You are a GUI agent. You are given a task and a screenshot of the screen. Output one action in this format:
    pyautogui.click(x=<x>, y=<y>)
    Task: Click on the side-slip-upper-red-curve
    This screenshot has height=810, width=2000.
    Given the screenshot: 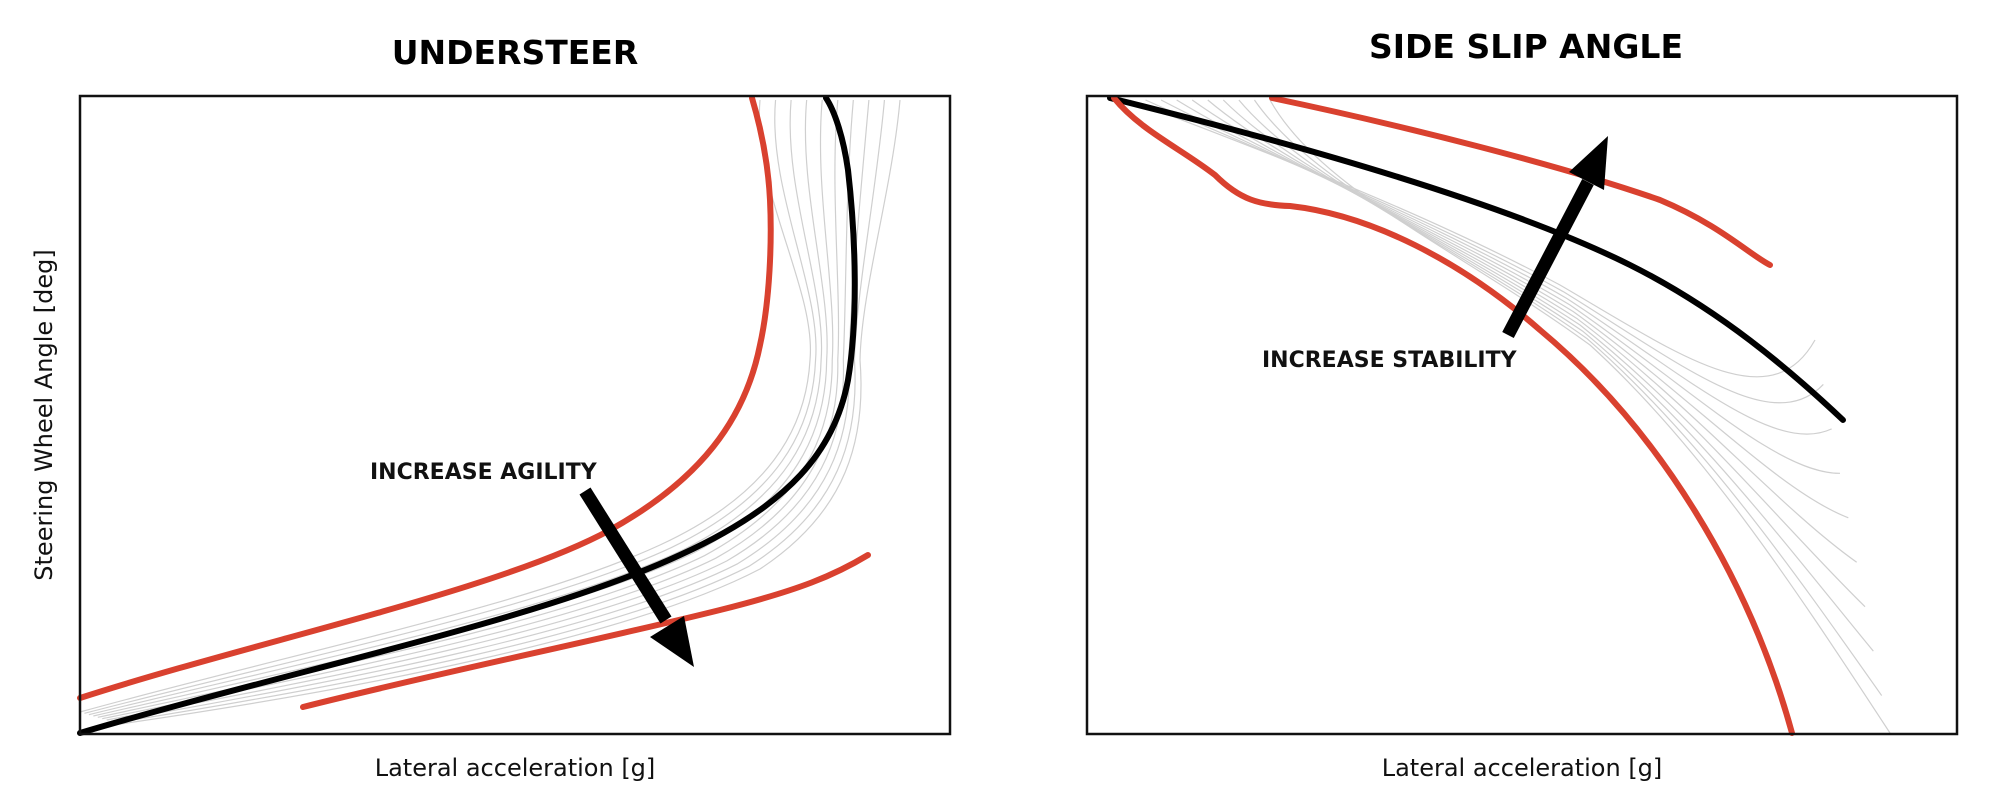 What is the action you would take?
    pyautogui.click(x=1521, y=181)
    